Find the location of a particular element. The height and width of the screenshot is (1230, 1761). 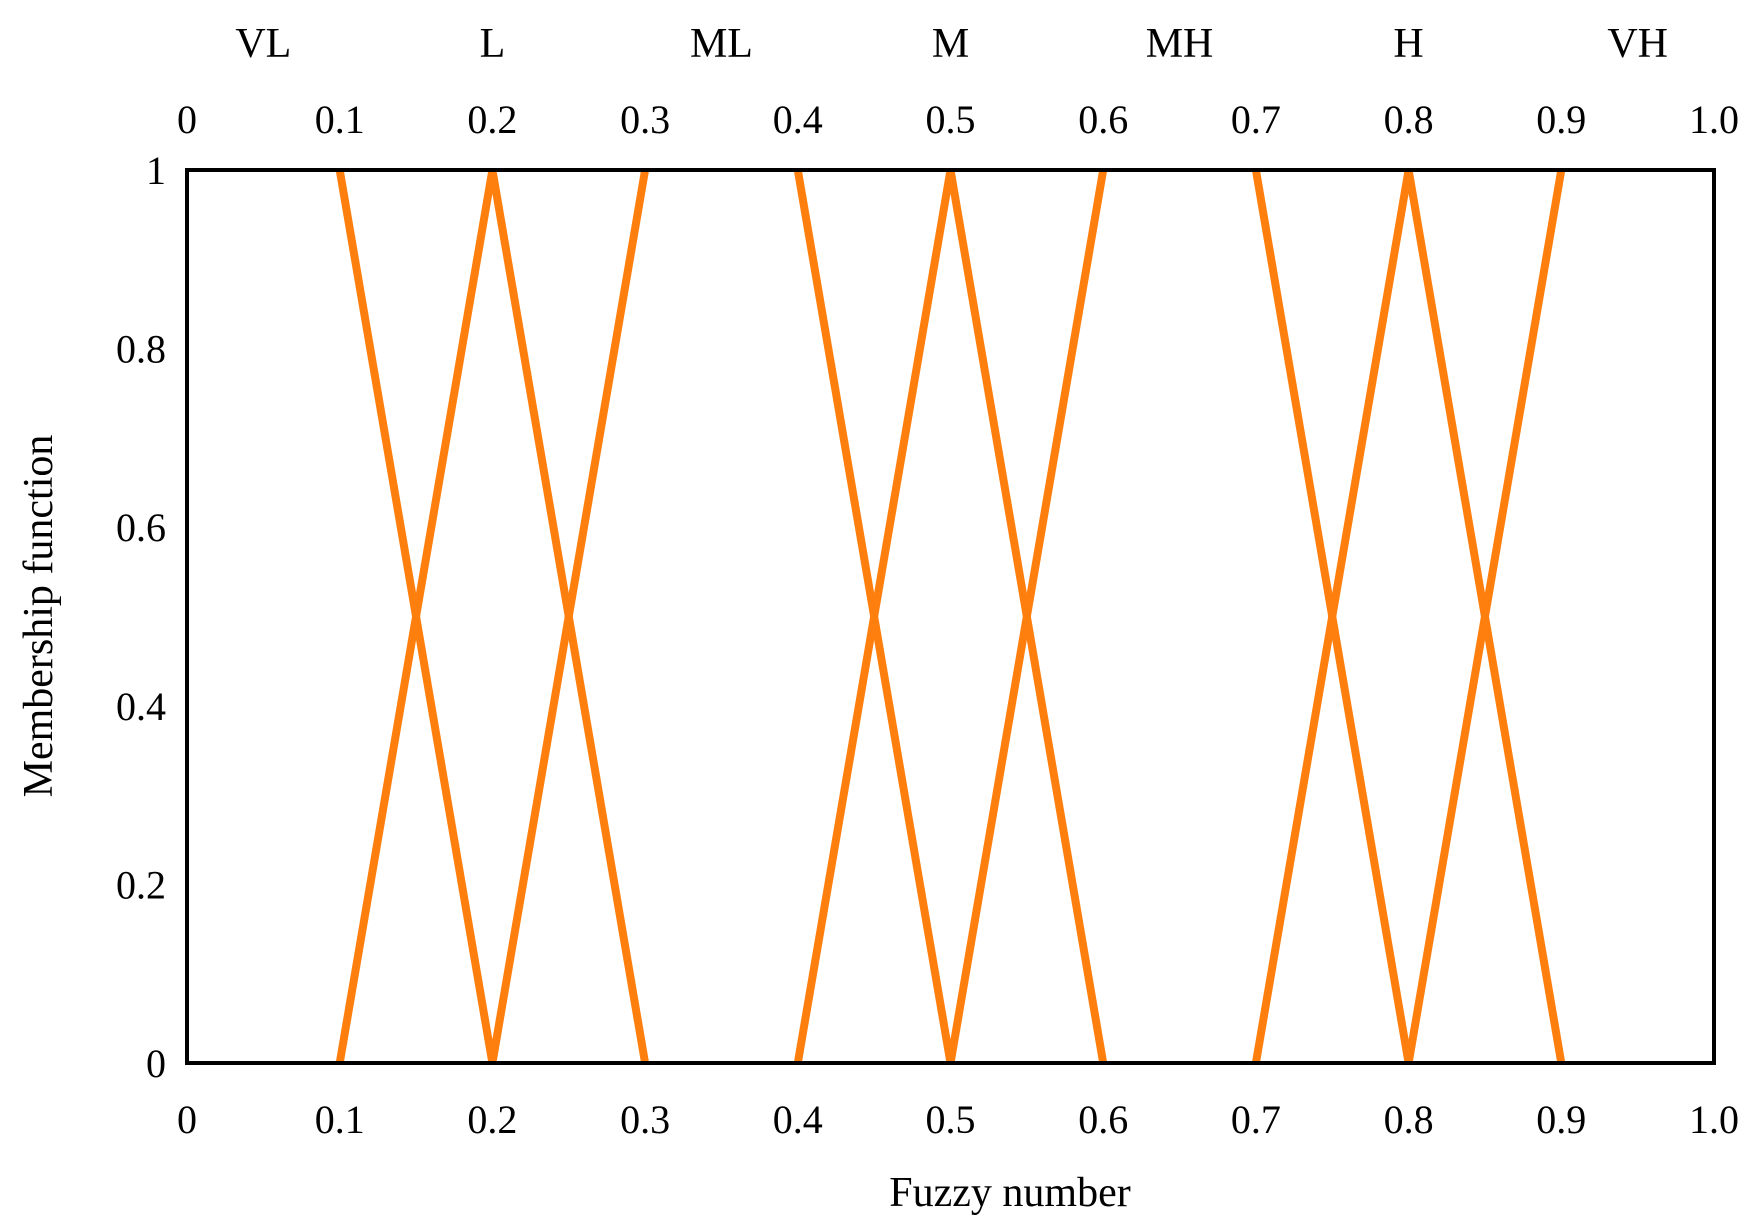

top-x-tick-label: 0.6 is located at coordinates (1103, 119).